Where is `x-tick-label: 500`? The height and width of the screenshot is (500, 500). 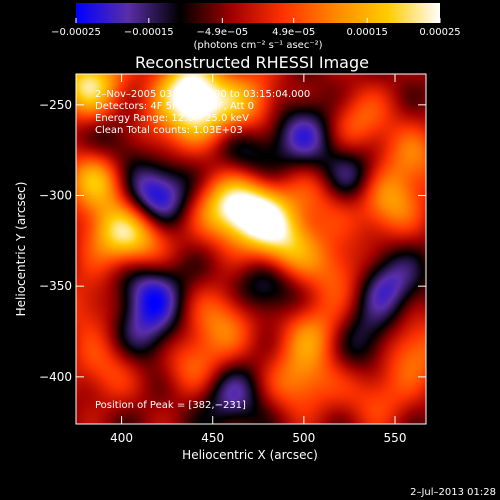
x-tick-label: 500 is located at coordinates (303, 438).